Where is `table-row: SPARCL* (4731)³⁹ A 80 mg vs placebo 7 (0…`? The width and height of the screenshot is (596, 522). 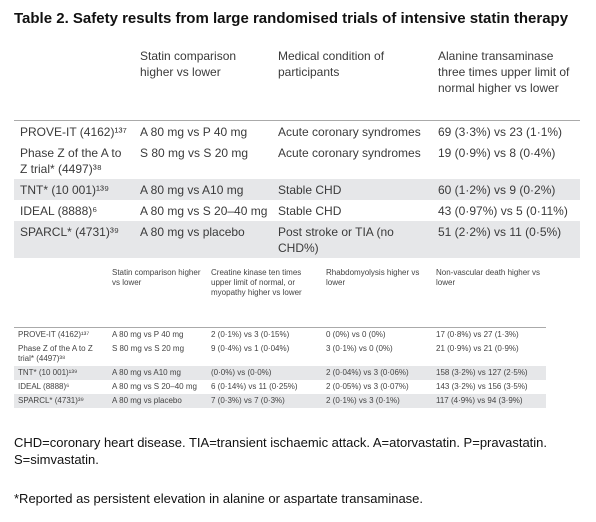 table-row: SPARCL* (4731)³⁹ A 80 mg vs placebo 7 (0… is located at coordinates (280, 401).